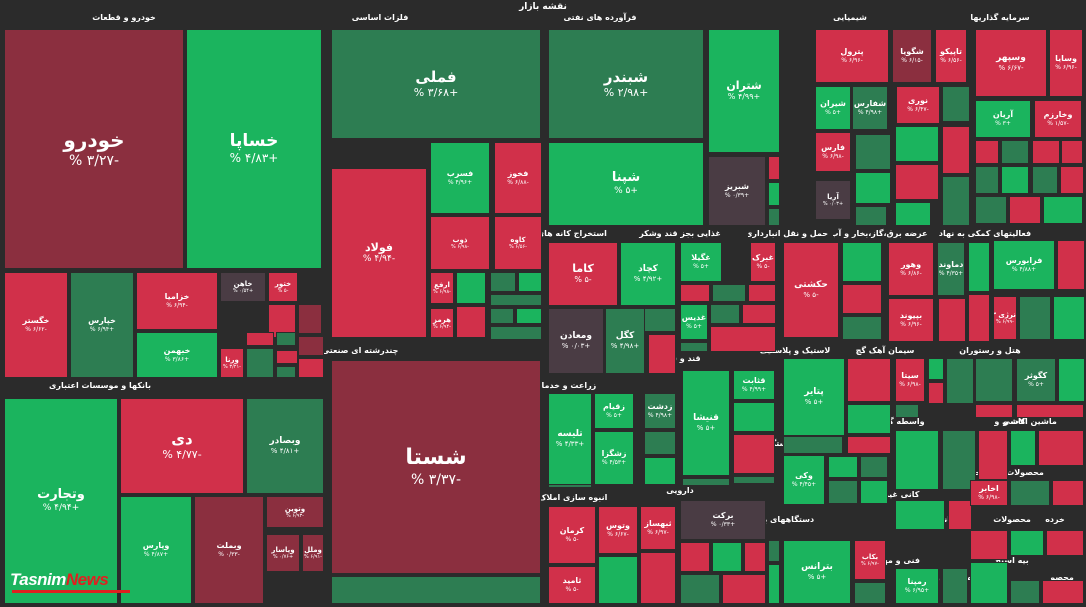  What do you see at coordinates (177, 355) in the screenshot?
I see `stock-tile: خبهمن +۳/۸۶ %` at bounding box center [177, 355].